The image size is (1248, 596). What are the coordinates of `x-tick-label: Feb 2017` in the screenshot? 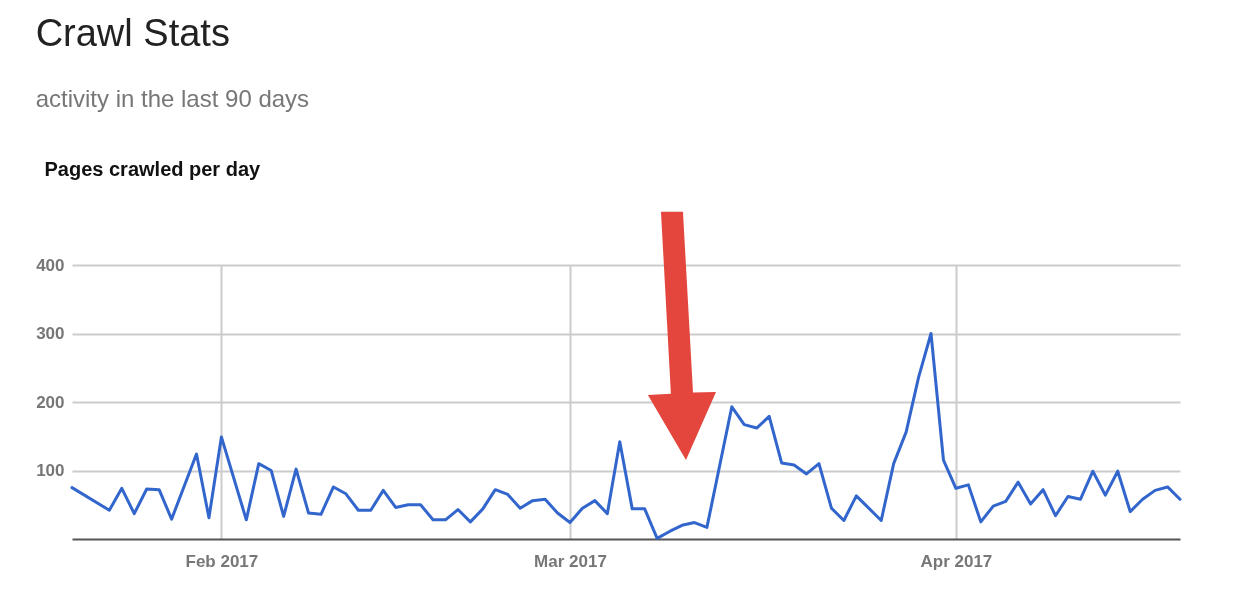 It's located at (222, 561).